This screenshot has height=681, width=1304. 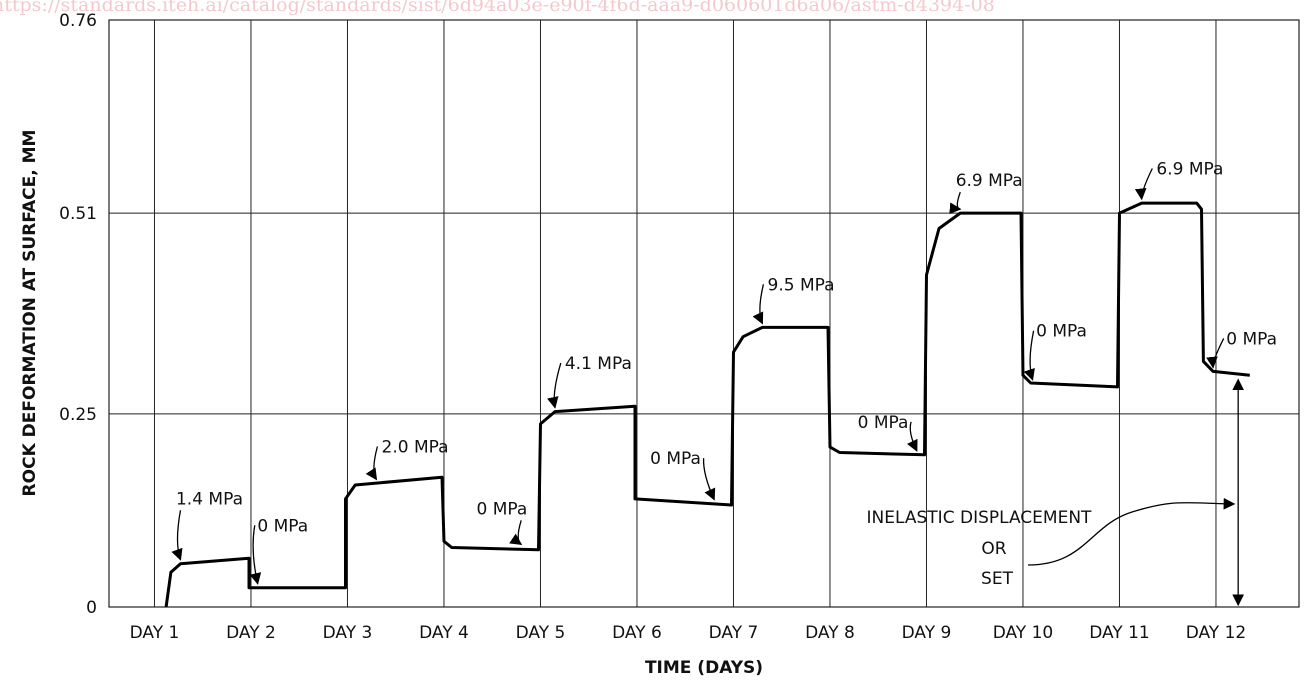 I want to click on y-tick-label: 0.76, so click(x=78, y=21).